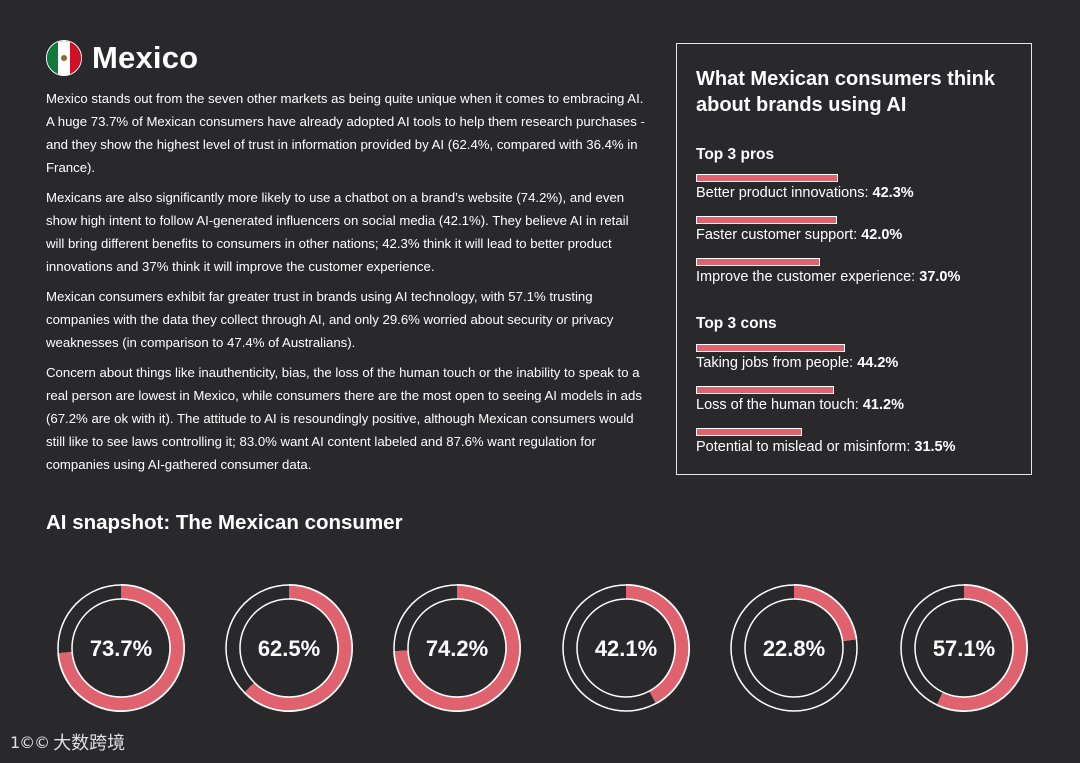 The height and width of the screenshot is (763, 1080). What do you see at coordinates (882, 235) in the screenshot?
I see `pro-value: 42.0%` at bounding box center [882, 235].